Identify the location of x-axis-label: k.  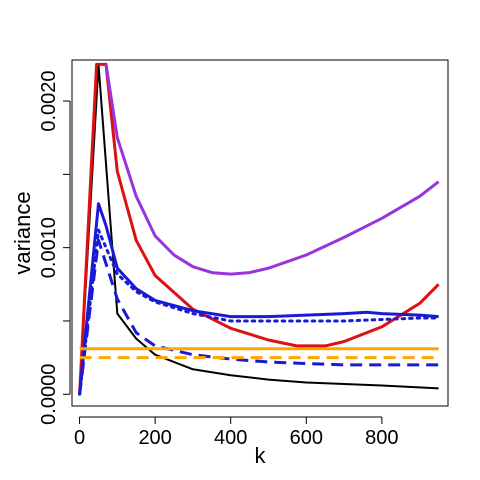
(261, 455).